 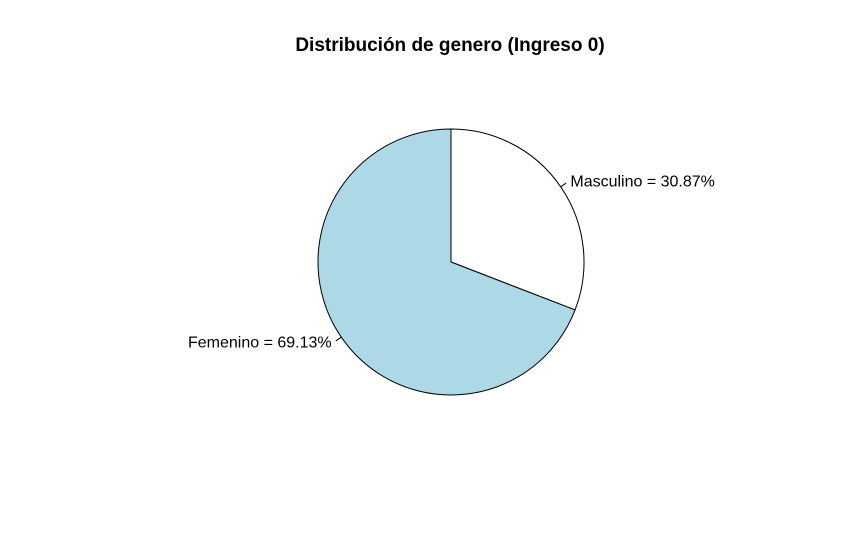 I want to click on chart-title: Distribución de genero (Ingreso 0), so click(x=449, y=45).